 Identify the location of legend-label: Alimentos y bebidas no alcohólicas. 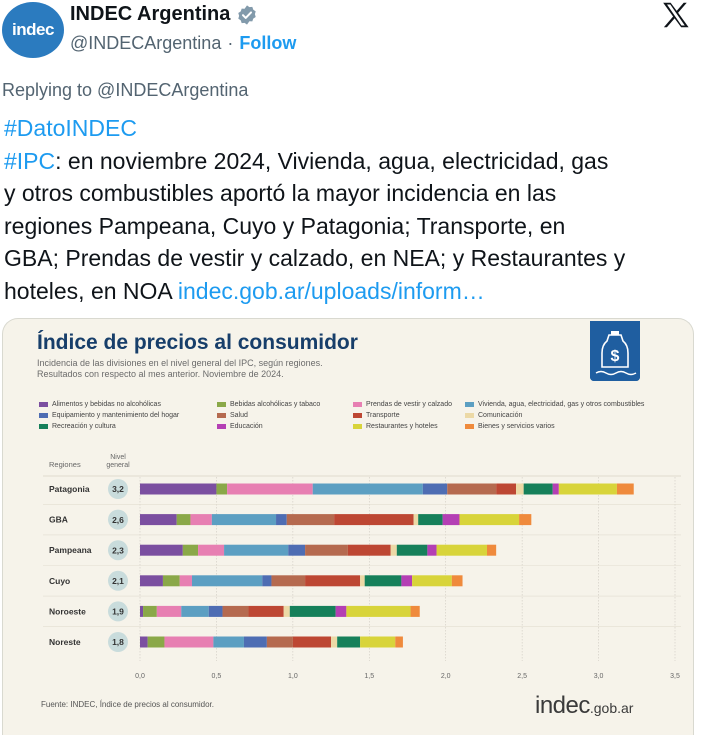
(106, 404).